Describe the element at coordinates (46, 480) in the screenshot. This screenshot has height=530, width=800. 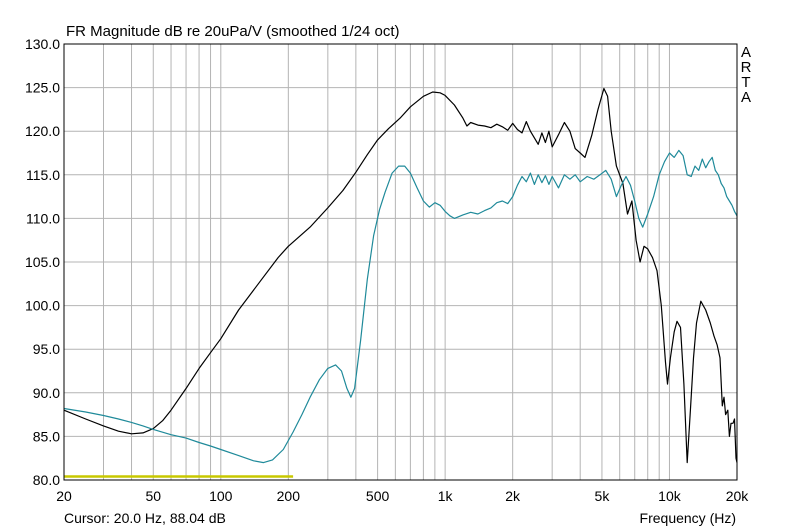
I see `y-tick-label: 80.0` at that location.